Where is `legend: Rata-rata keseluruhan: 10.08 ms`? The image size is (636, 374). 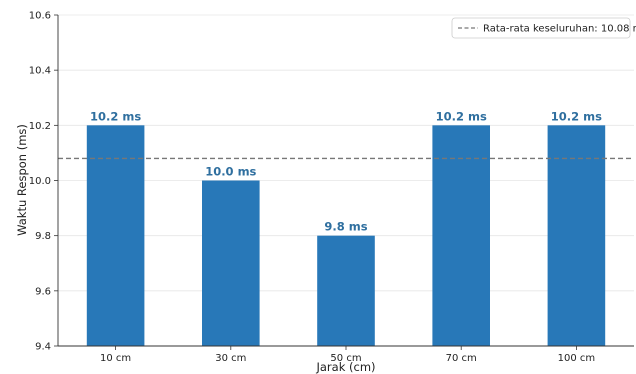 legend: Rata-rata keseluruhan: 10.08 ms is located at coordinates (543, 28).